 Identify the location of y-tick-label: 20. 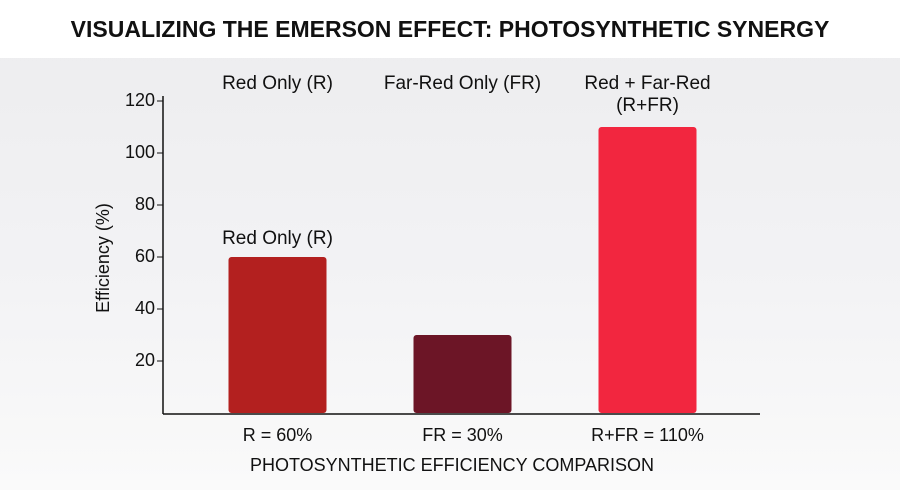
(145, 360).